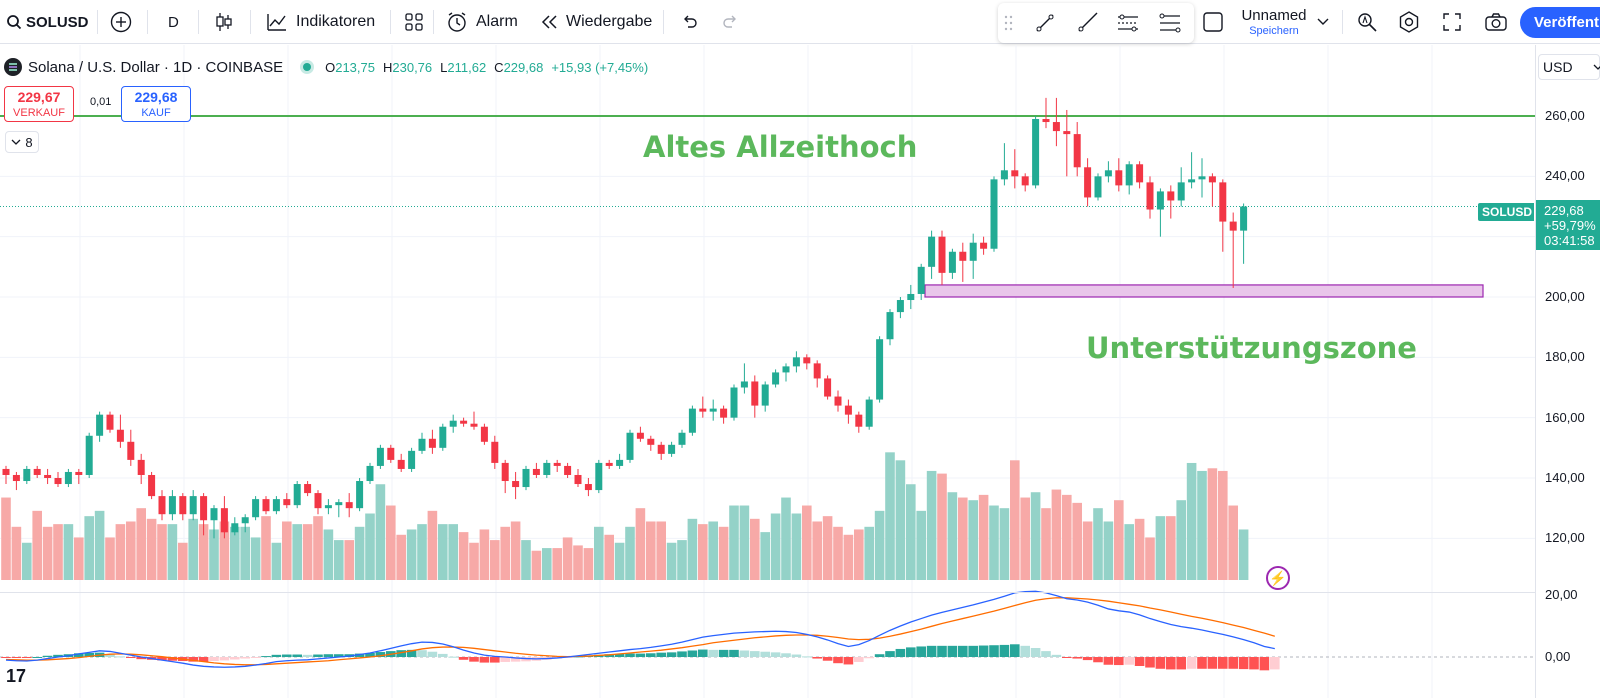 The width and height of the screenshot is (1600, 698). What do you see at coordinates (1506, 212) in the screenshot?
I see `symbol-price-tag: SOLUSD` at bounding box center [1506, 212].